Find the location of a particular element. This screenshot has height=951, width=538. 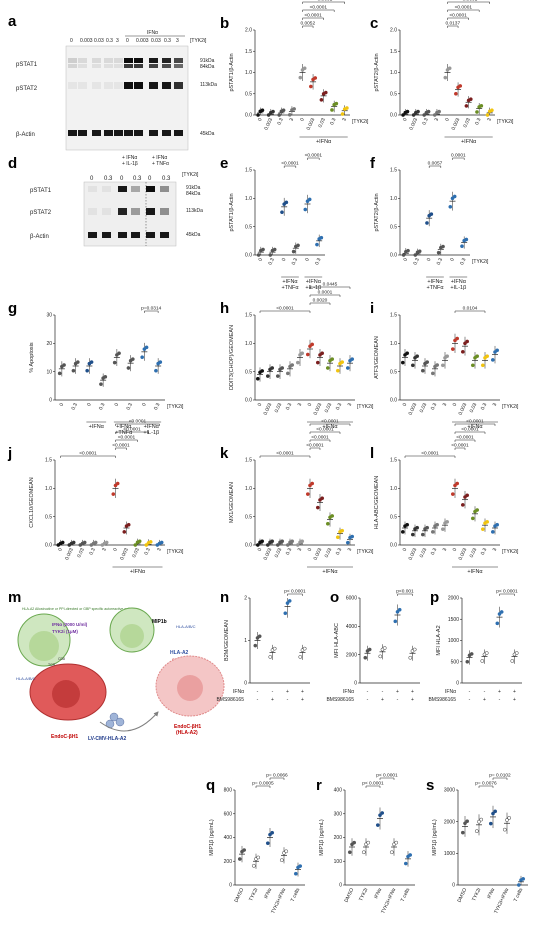

y-tick-label: 0.0 is located at coordinates (248, 116).